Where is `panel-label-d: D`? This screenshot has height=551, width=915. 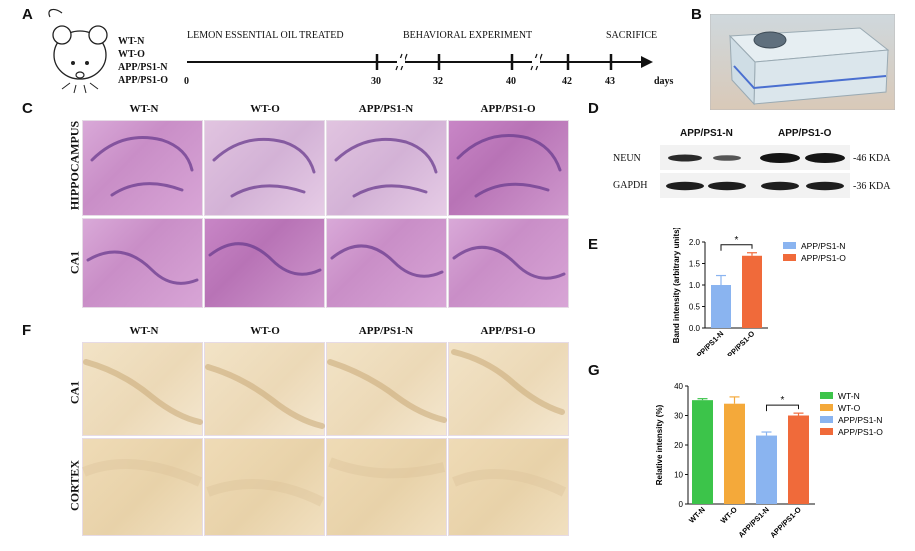 panel-label-d: D is located at coordinates (593, 108).